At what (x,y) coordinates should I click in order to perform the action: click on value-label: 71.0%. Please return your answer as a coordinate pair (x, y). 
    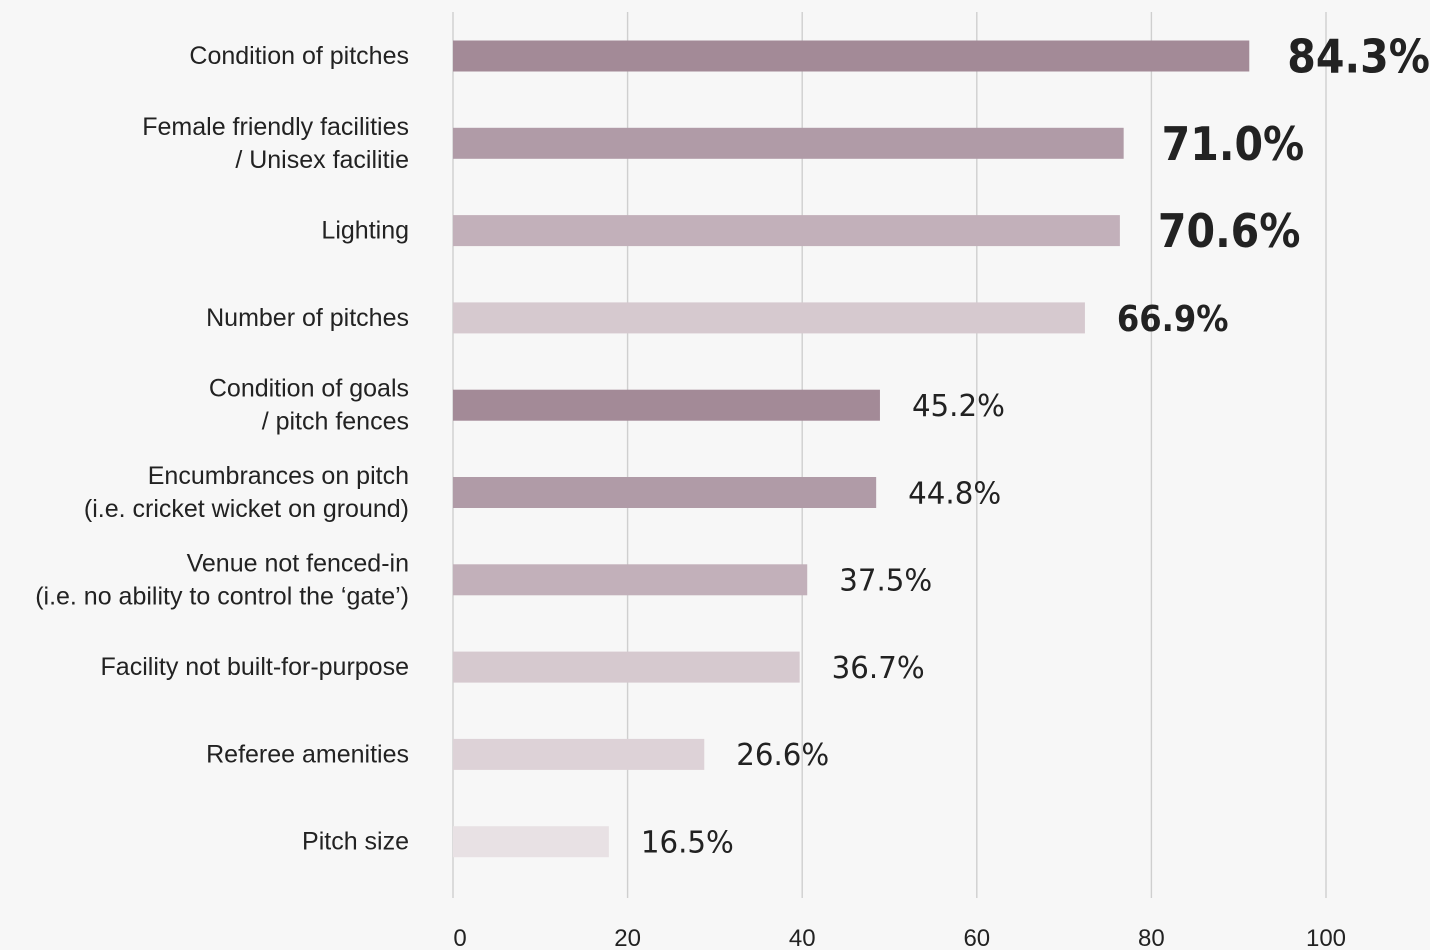
    Looking at the image, I should click on (1233, 144).